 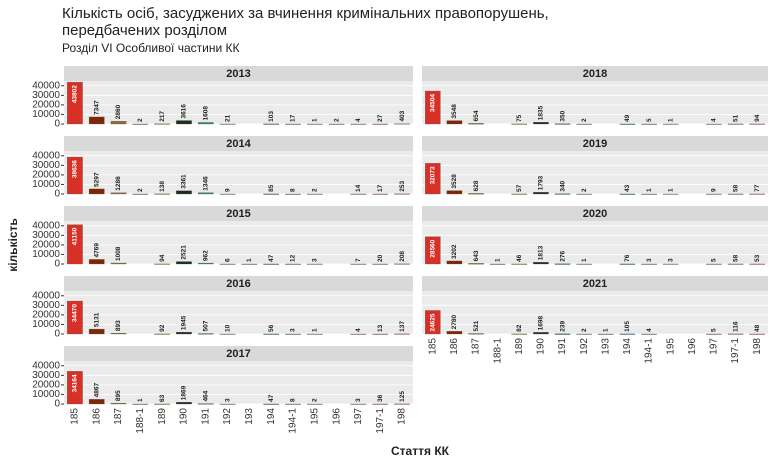 What do you see at coordinates (454, 321) in the screenshot?
I see `value-label: 2780` at bounding box center [454, 321].